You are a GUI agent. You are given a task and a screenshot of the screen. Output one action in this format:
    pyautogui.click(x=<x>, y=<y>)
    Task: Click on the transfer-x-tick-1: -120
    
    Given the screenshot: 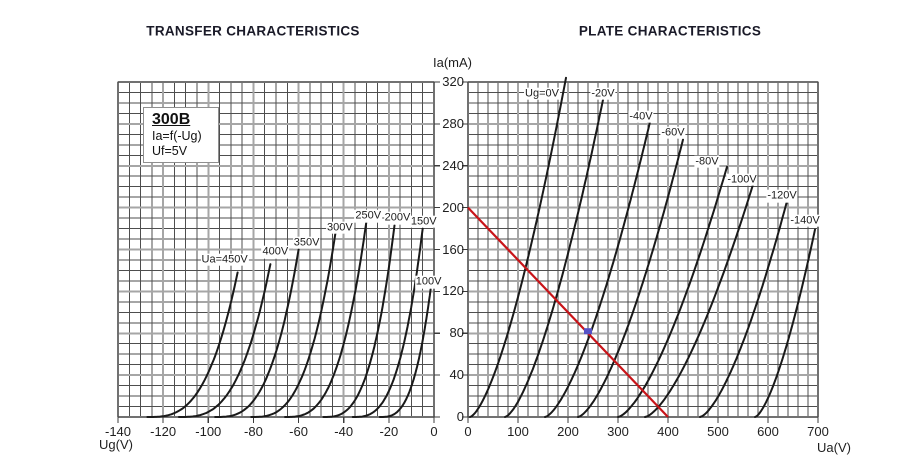 What is the action you would take?
    pyautogui.click(x=163, y=431)
    